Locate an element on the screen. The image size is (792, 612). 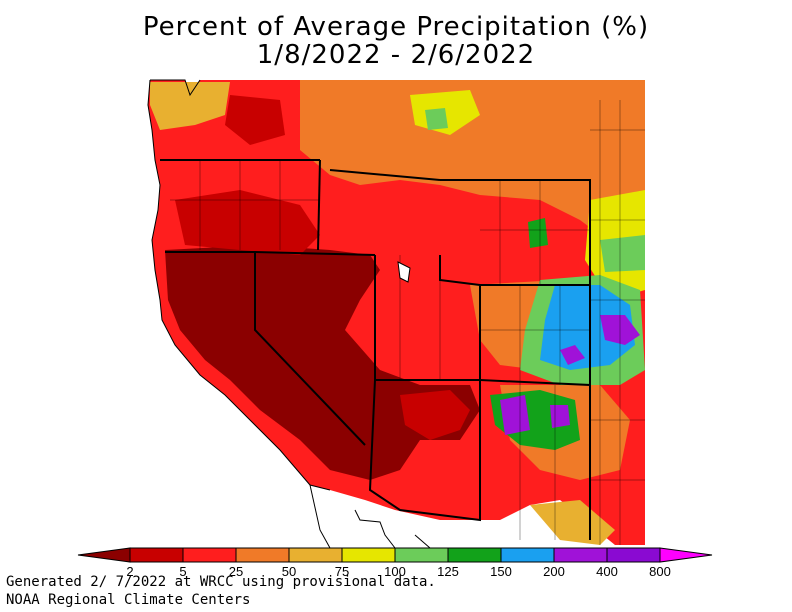
legend-break-label: 25 is located at coordinates (236, 571).